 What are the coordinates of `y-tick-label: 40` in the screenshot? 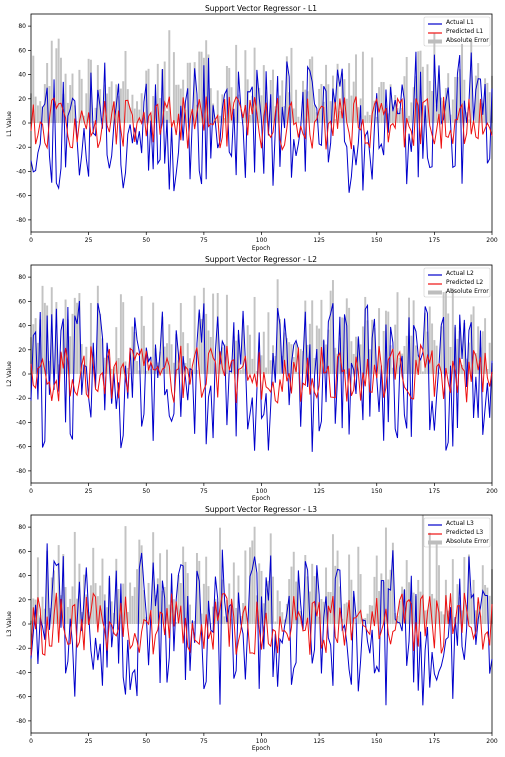 It's located at (22, 75).